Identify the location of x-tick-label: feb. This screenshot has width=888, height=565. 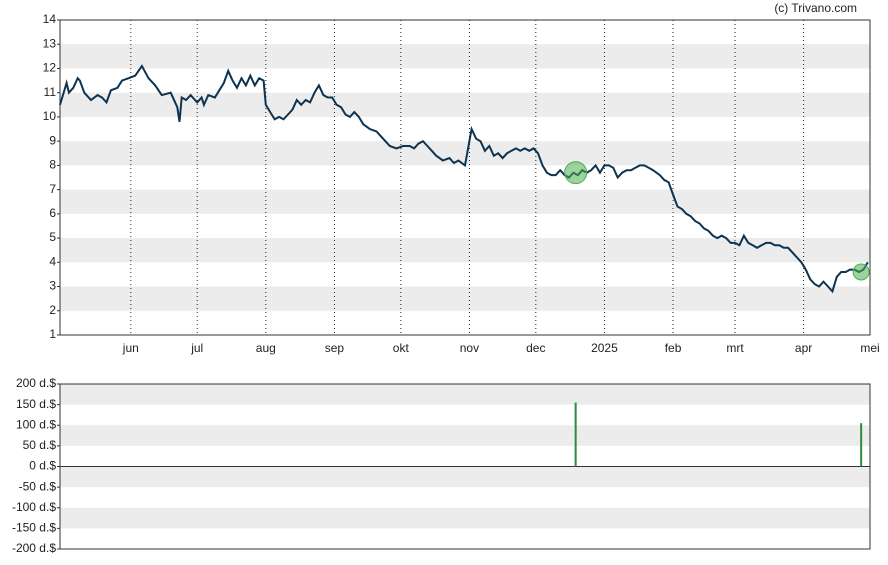
(673, 348).